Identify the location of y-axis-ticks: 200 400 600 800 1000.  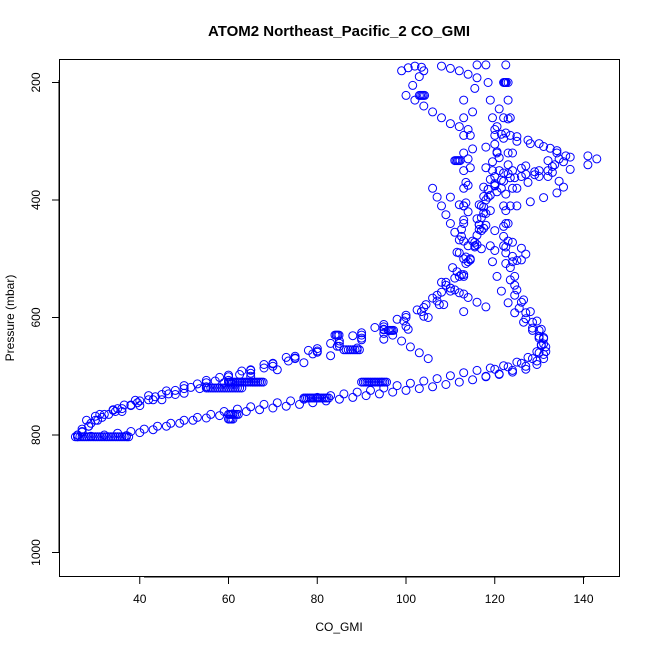
(44, 319).